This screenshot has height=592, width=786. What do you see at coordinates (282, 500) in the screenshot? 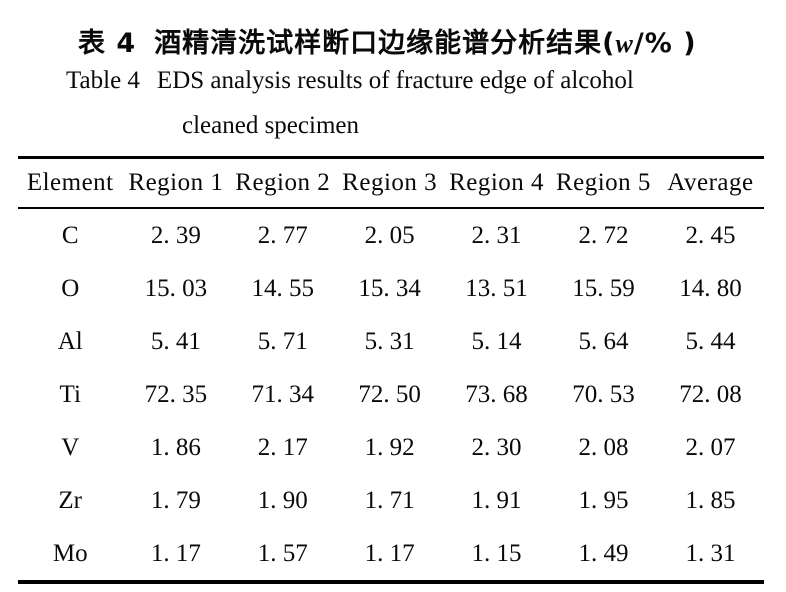
I see `cell-value: 1. 90` at bounding box center [282, 500].